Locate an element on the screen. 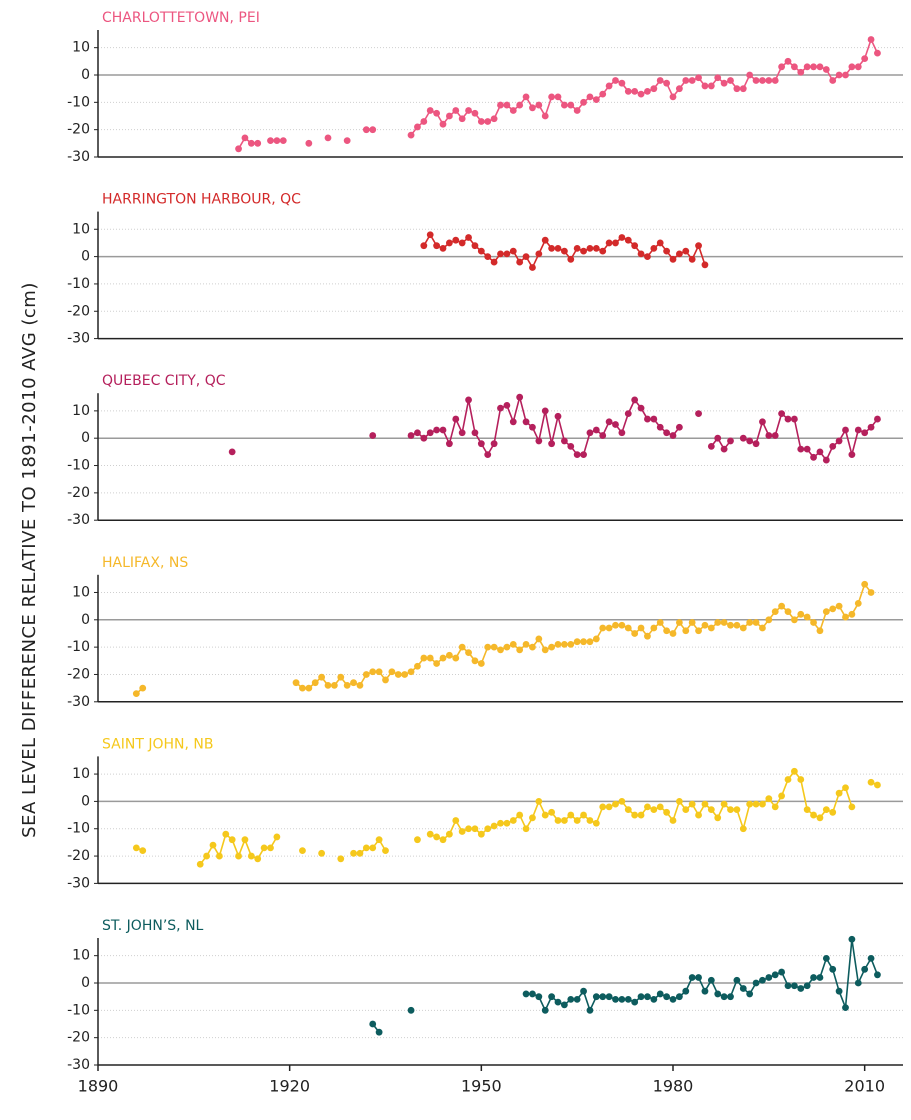 The width and height of the screenshot is (911, 1120). x-tick-label: 2010 is located at coordinates (864, 1086).